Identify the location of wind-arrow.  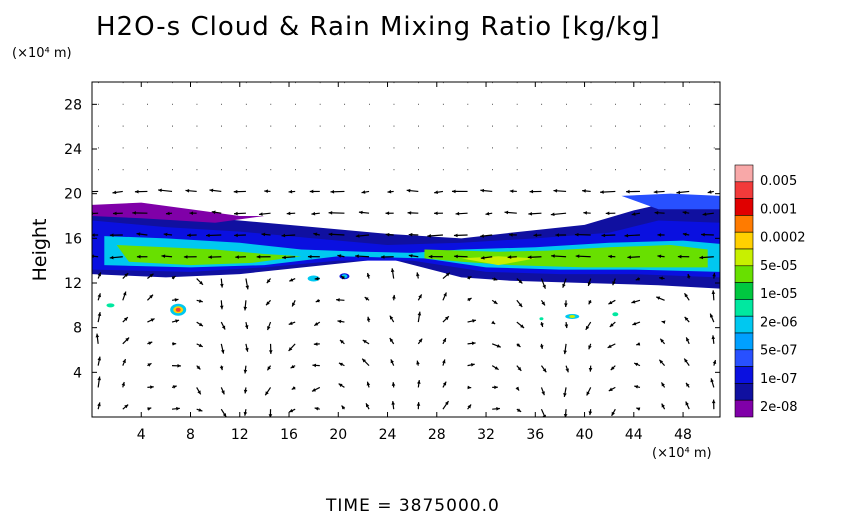
(95, 256).